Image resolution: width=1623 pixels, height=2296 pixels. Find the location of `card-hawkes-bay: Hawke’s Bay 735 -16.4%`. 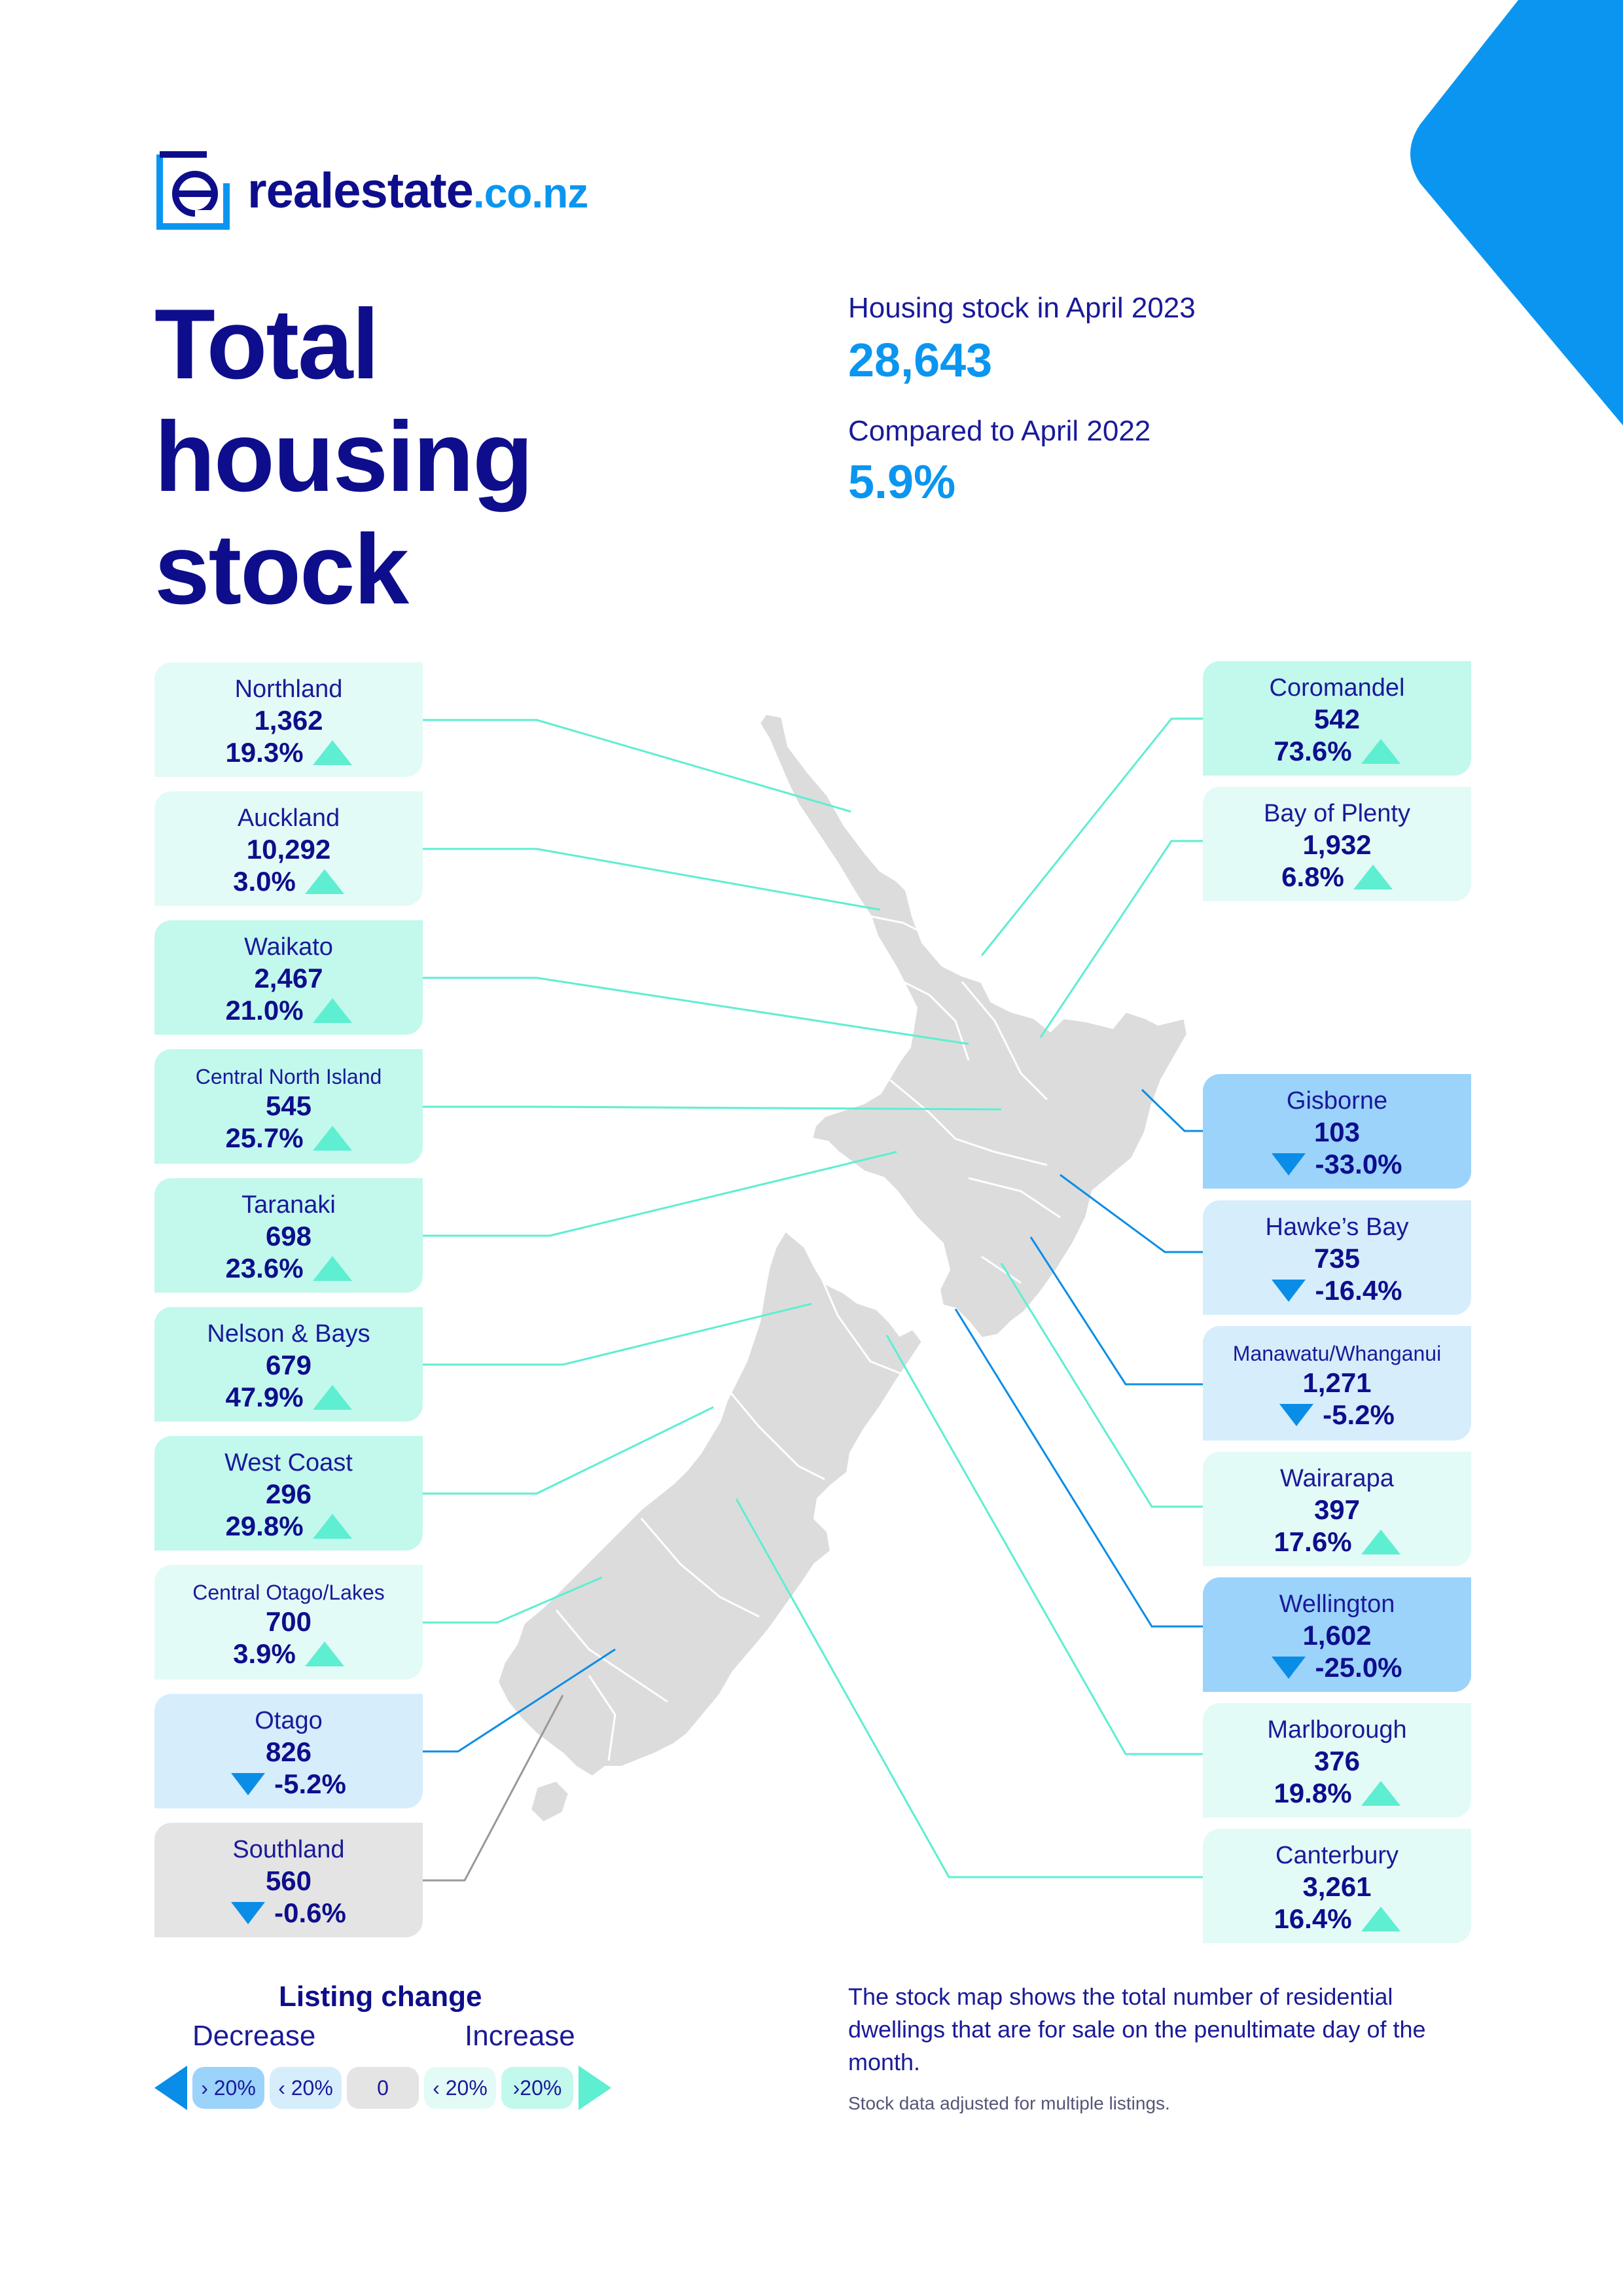

card-hawkes-bay: Hawke’s Bay 735 -16.4% is located at coordinates (1337, 1257).